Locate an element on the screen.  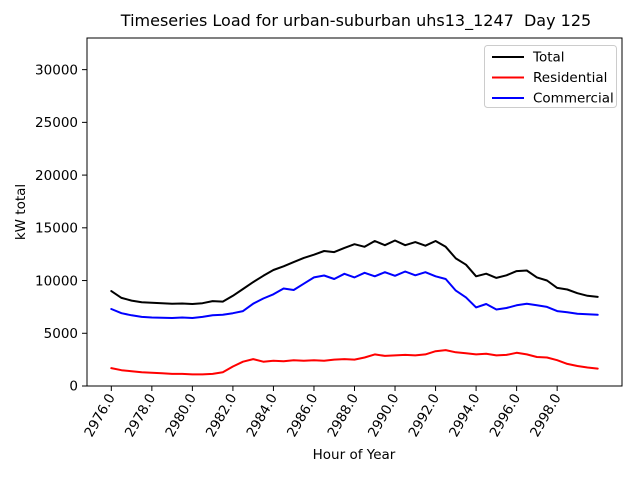
x-tick-label: 2982.0 is located at coordinates (221, 415).